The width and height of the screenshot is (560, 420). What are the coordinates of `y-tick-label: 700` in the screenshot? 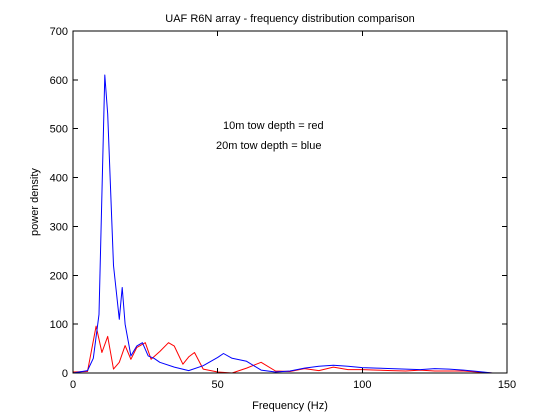 It's located at (59, 32).